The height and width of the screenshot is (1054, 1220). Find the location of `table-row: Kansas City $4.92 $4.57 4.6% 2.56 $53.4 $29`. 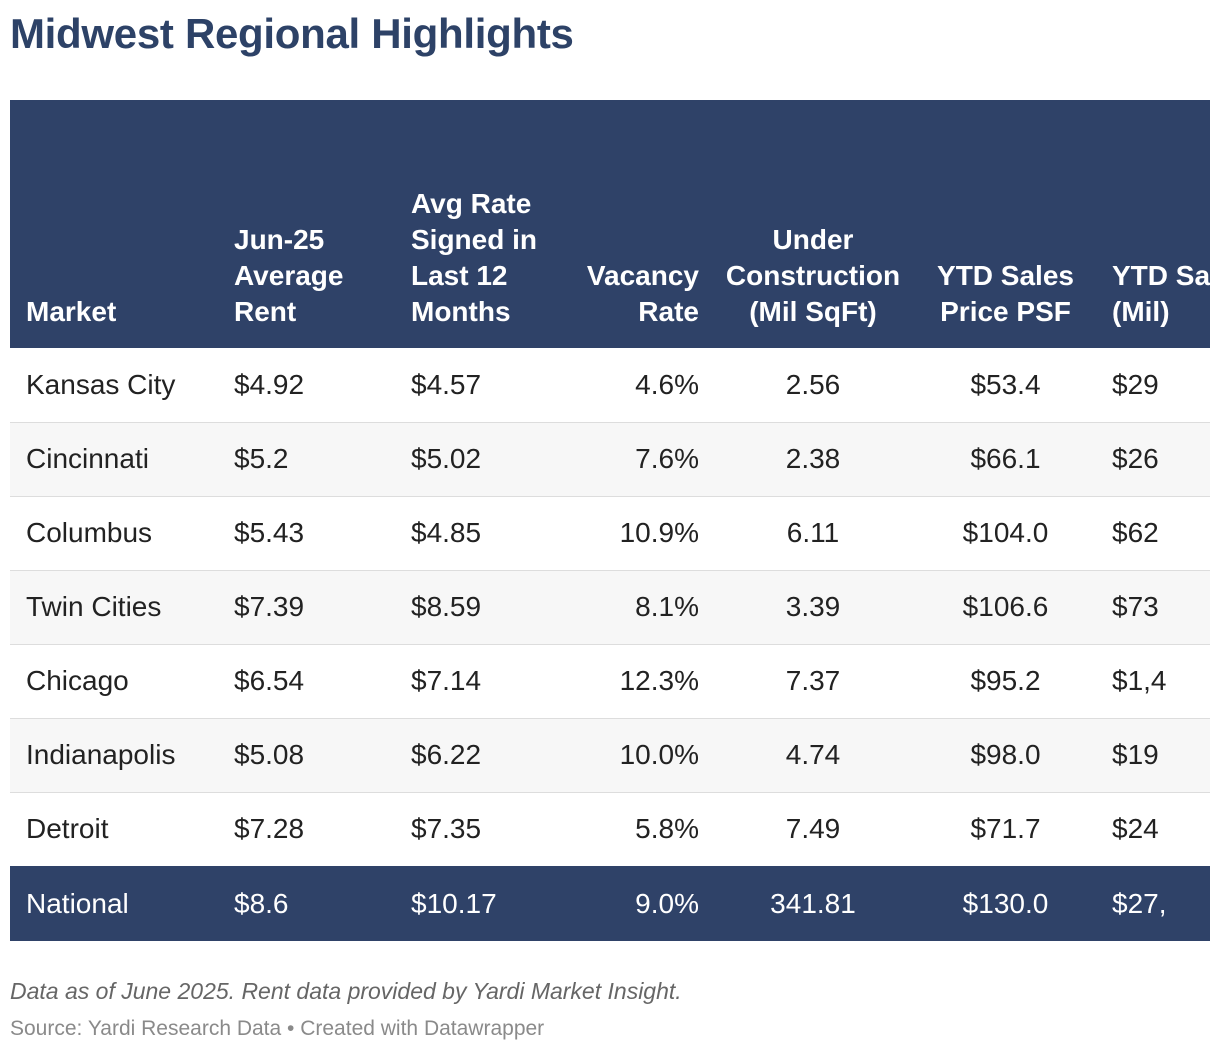

table-row: Kansas City $4.92 $4.57 4.6% 2.56 $53.4 $29 is located at coordinates (610, 385).